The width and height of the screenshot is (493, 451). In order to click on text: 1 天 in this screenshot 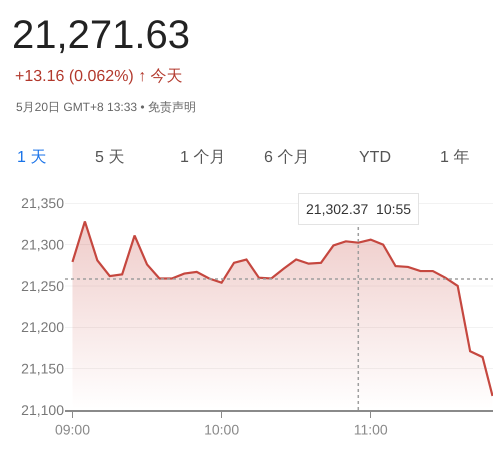, I will do `click(31, 157)`.